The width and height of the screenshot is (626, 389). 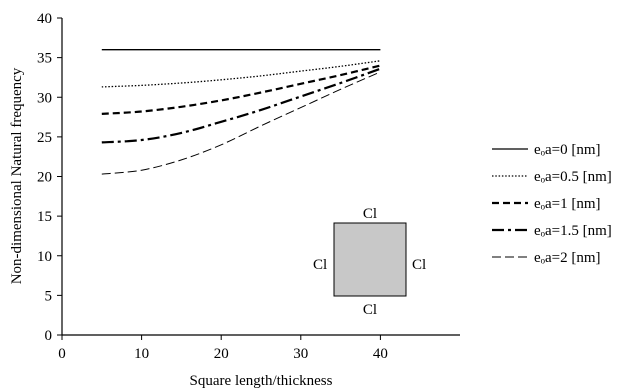 What do you see at coordinates (49, 296) in the screenshot?
I see `y-tick-label: 5` at bounding box center [49, 296].